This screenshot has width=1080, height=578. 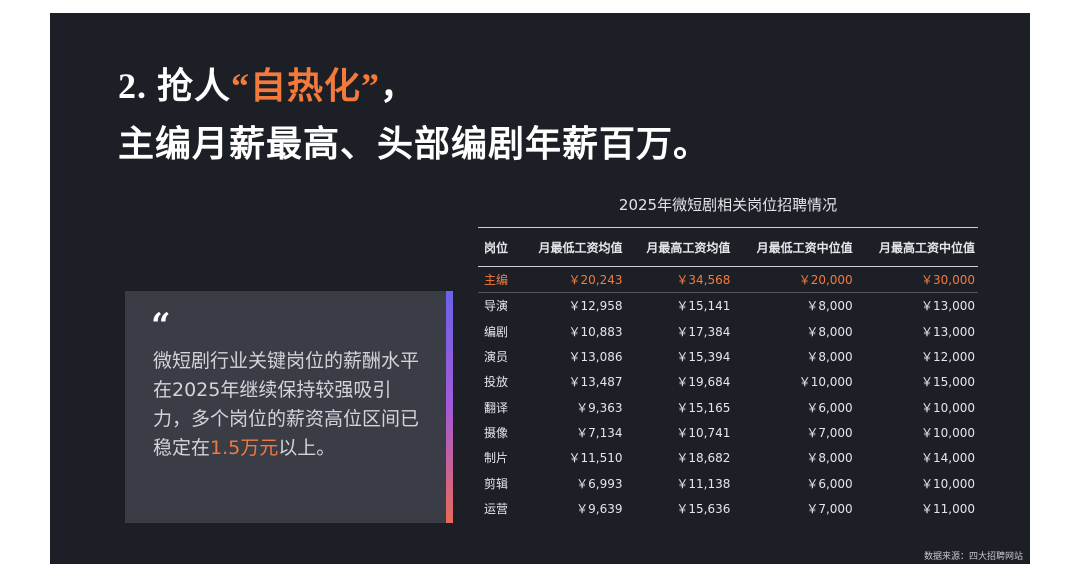 I want to click on cell-max-avg: ￥17,384, so click(x=703, y=331).